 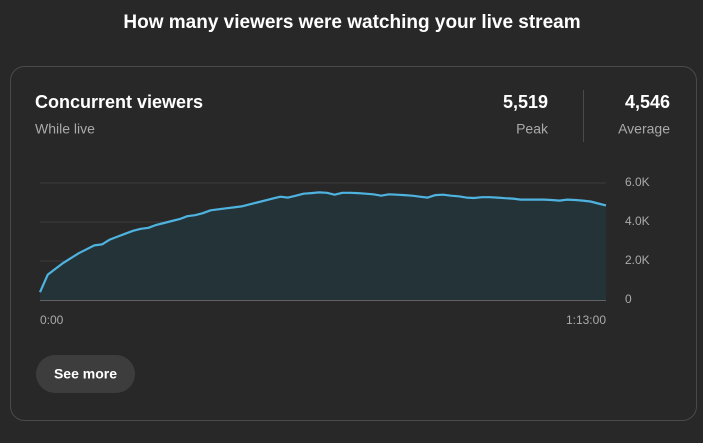 What do you see at coordinates (65, 129) in the screenshot?
I see `card-subtitle: While live` at bounding box center [65, 129].